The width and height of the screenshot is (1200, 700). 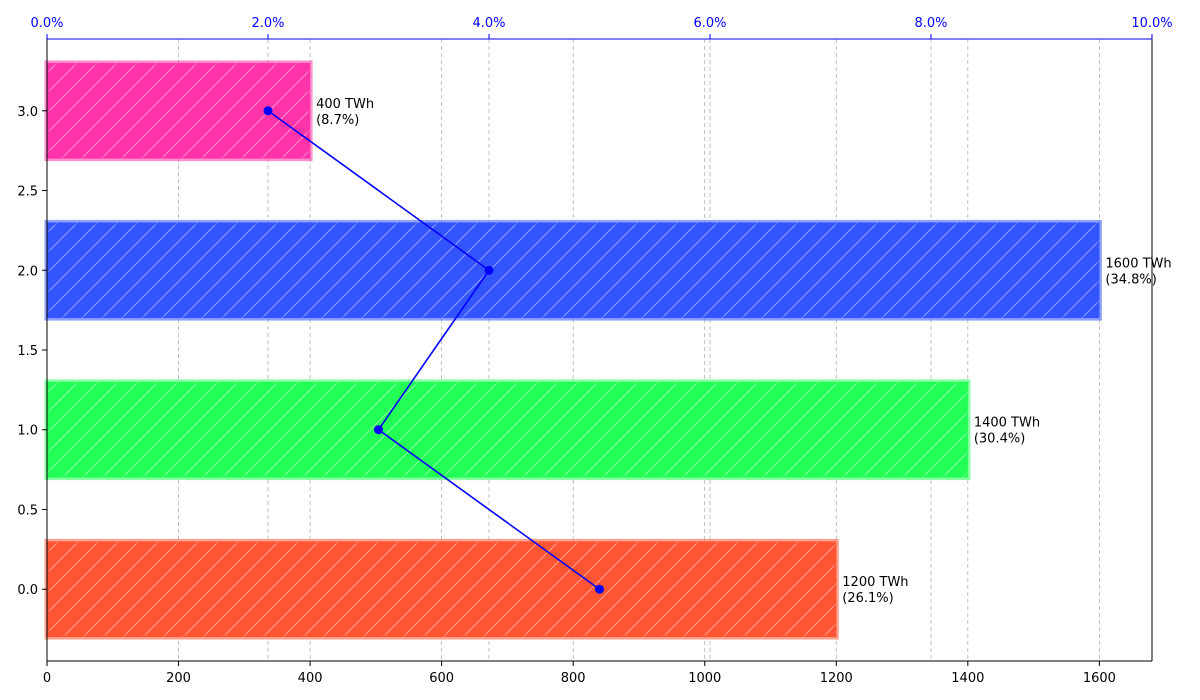 What do you see at coordinates (709, 23) in the screenshot?
I see `top-tick-label-3: 6.0%` at bounding box center [709, 23].